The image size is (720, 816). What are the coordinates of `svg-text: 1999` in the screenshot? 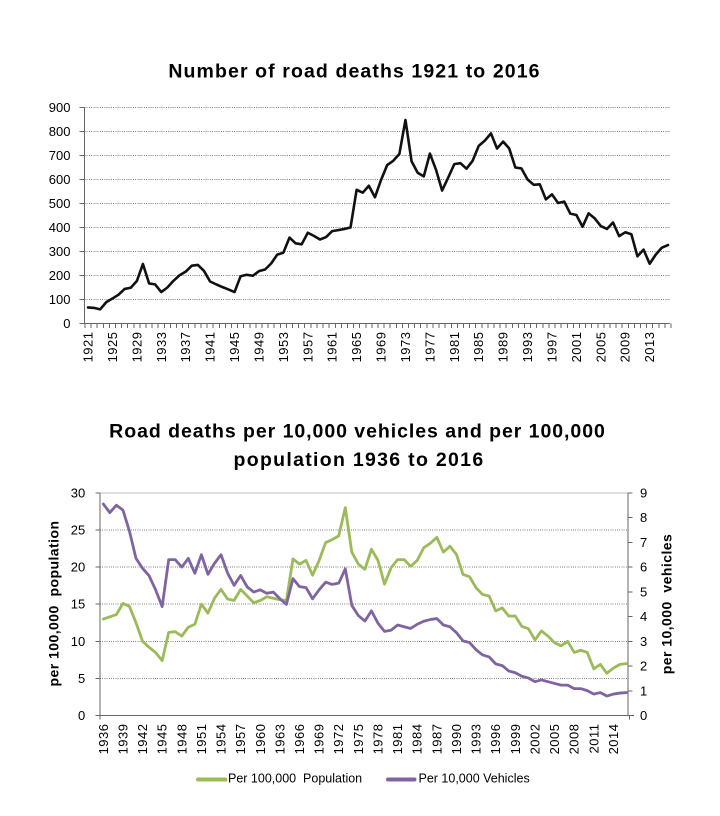 It's located at (515, 739).